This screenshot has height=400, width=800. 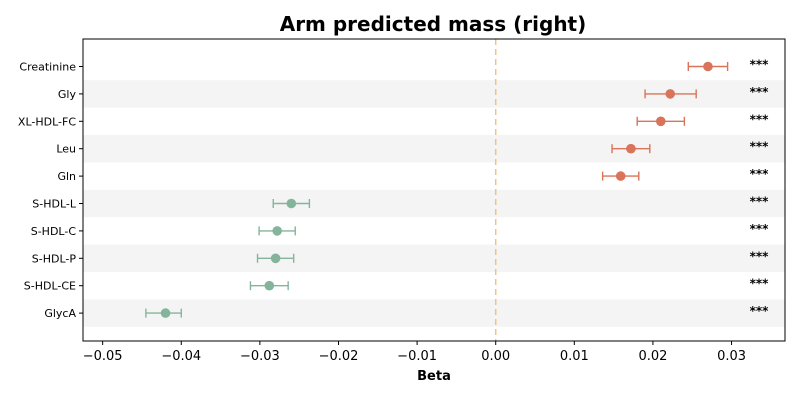 I want to click on x-tick-label: −0.05, so click(x=103, y=356).